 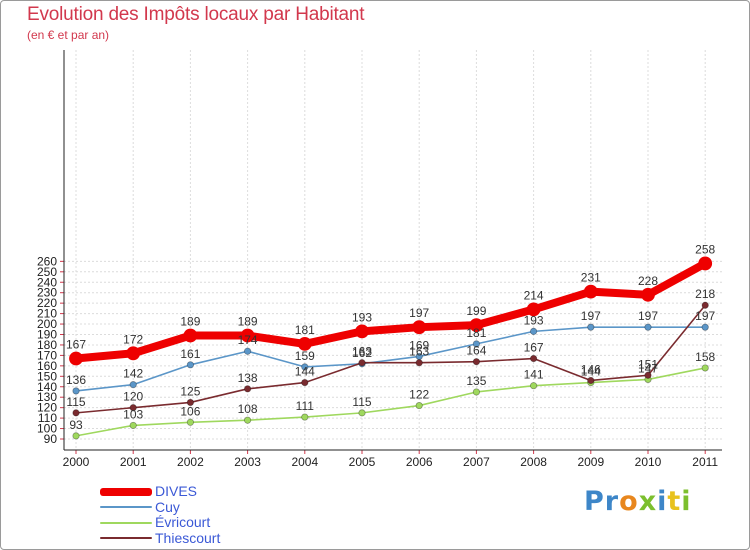 I want to click on x-tick-label: 2003, so click(x=247, y=462).